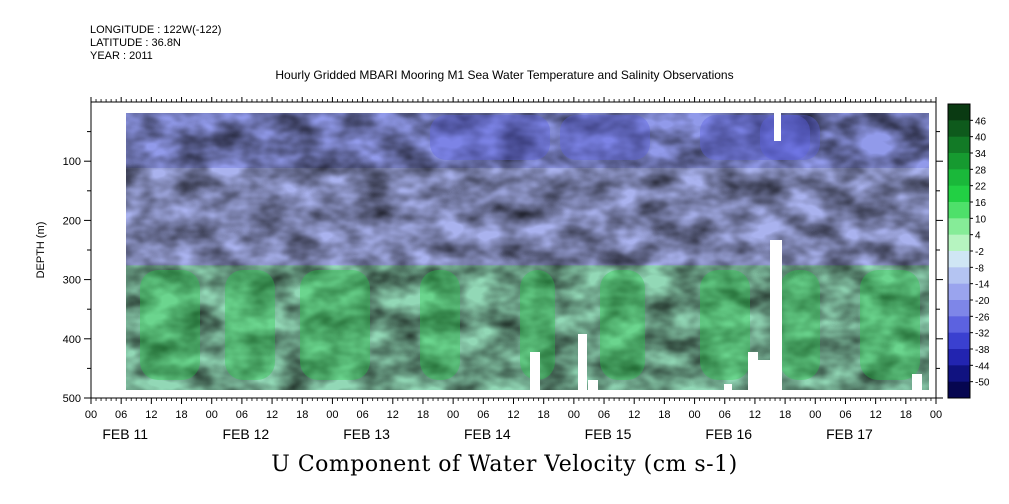 Image resolution: width=1009 pixels, height=504 pixels. What do you see at coordinates (156, 30) in the screenshot?
I see `longitude-label: LONGITUDE : 122W(-122)` at bounding box center [156, 30].